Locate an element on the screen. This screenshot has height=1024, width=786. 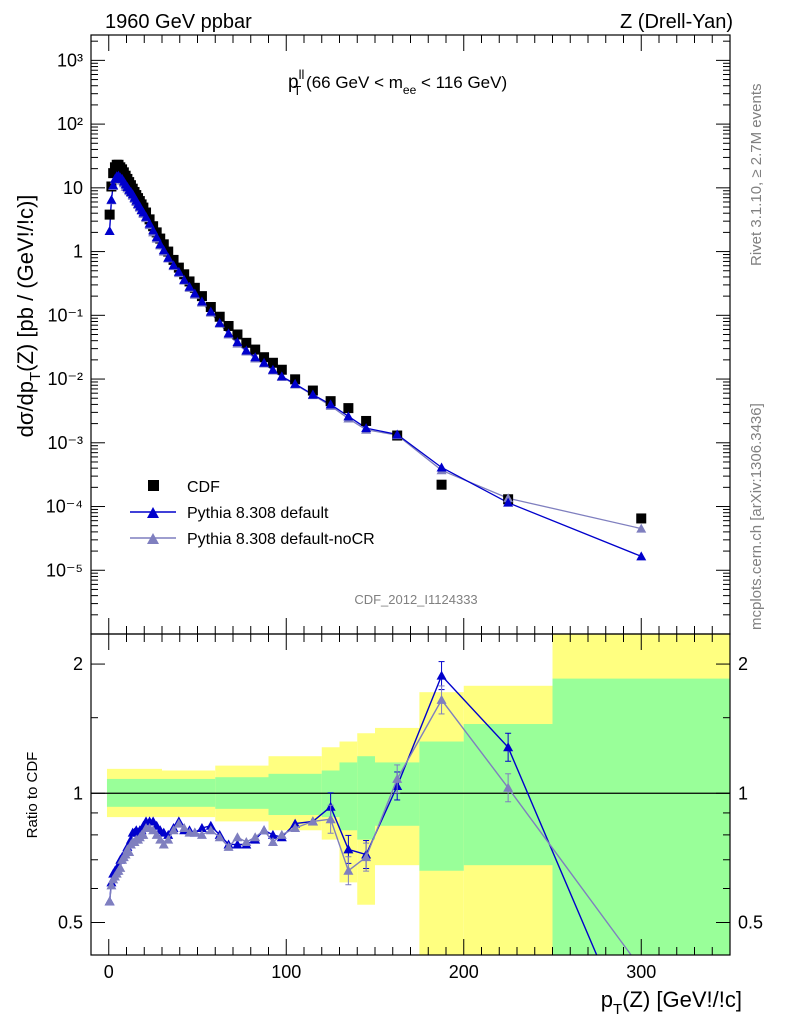
analysis-id: CDF_2012_I1124333 is located at coordinates (415, 599).